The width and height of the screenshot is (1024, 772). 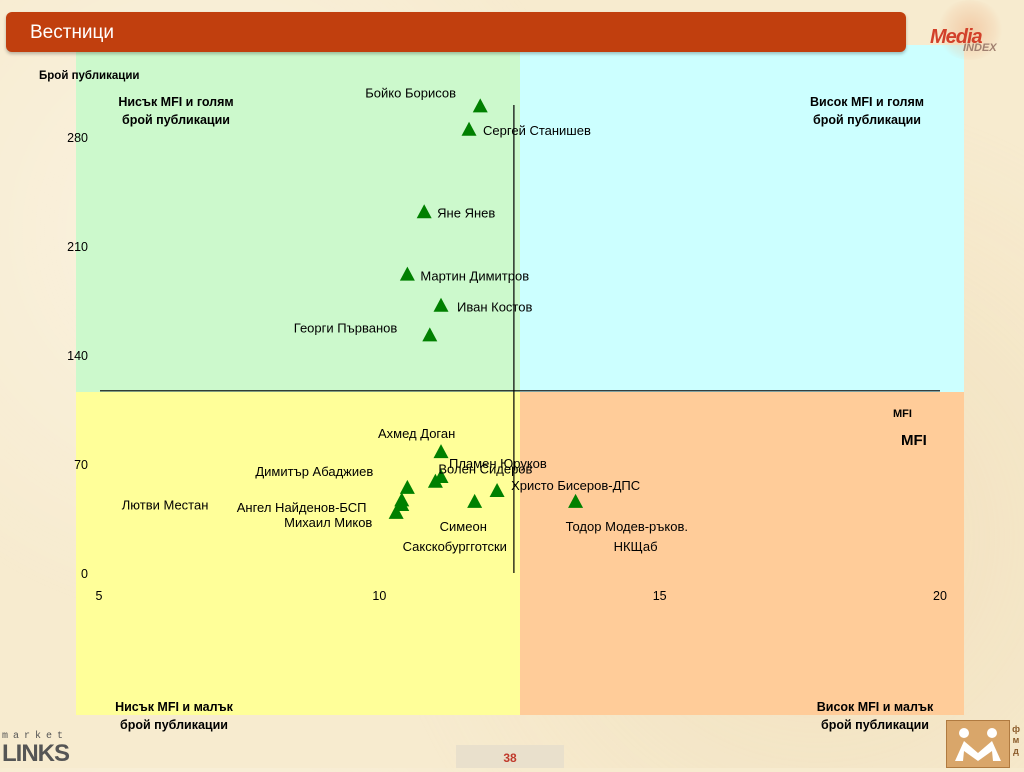 What do you see at coordinates (99, 596) in the screenshot?
I see `x-tick-label: 5` at bounding box center [99, 596].